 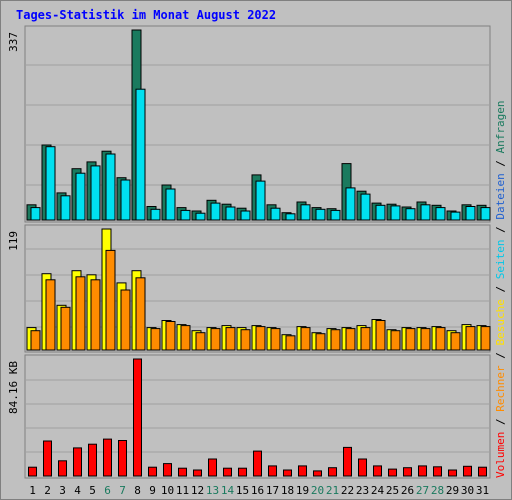 I want to click on chart-title: Tages-Statistik im Monat August 2022, so click(x=146, y=15).